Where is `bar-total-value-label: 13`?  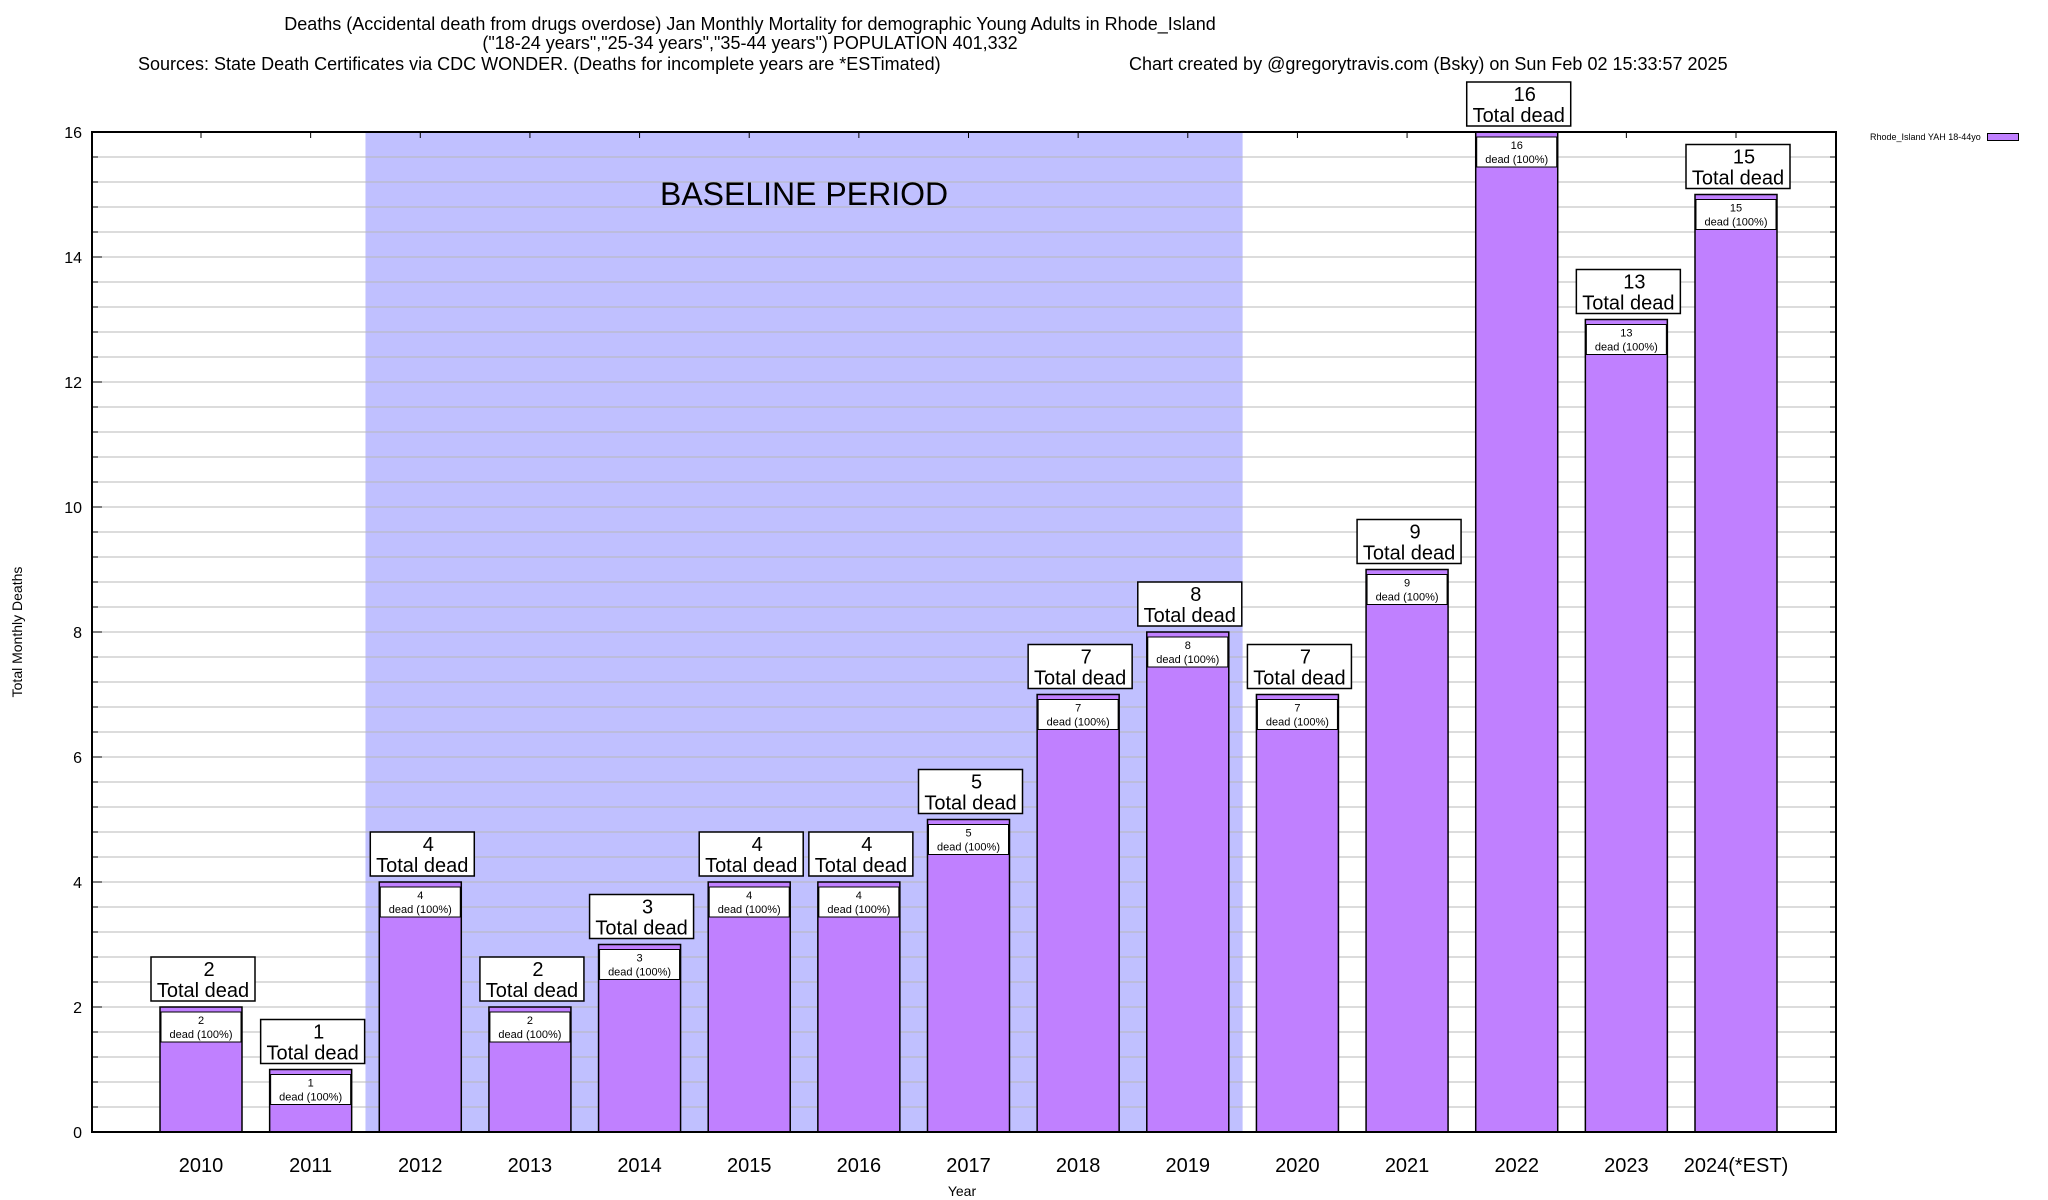
bar-total-value-label: 13 is located at coordinates (1634, 283).